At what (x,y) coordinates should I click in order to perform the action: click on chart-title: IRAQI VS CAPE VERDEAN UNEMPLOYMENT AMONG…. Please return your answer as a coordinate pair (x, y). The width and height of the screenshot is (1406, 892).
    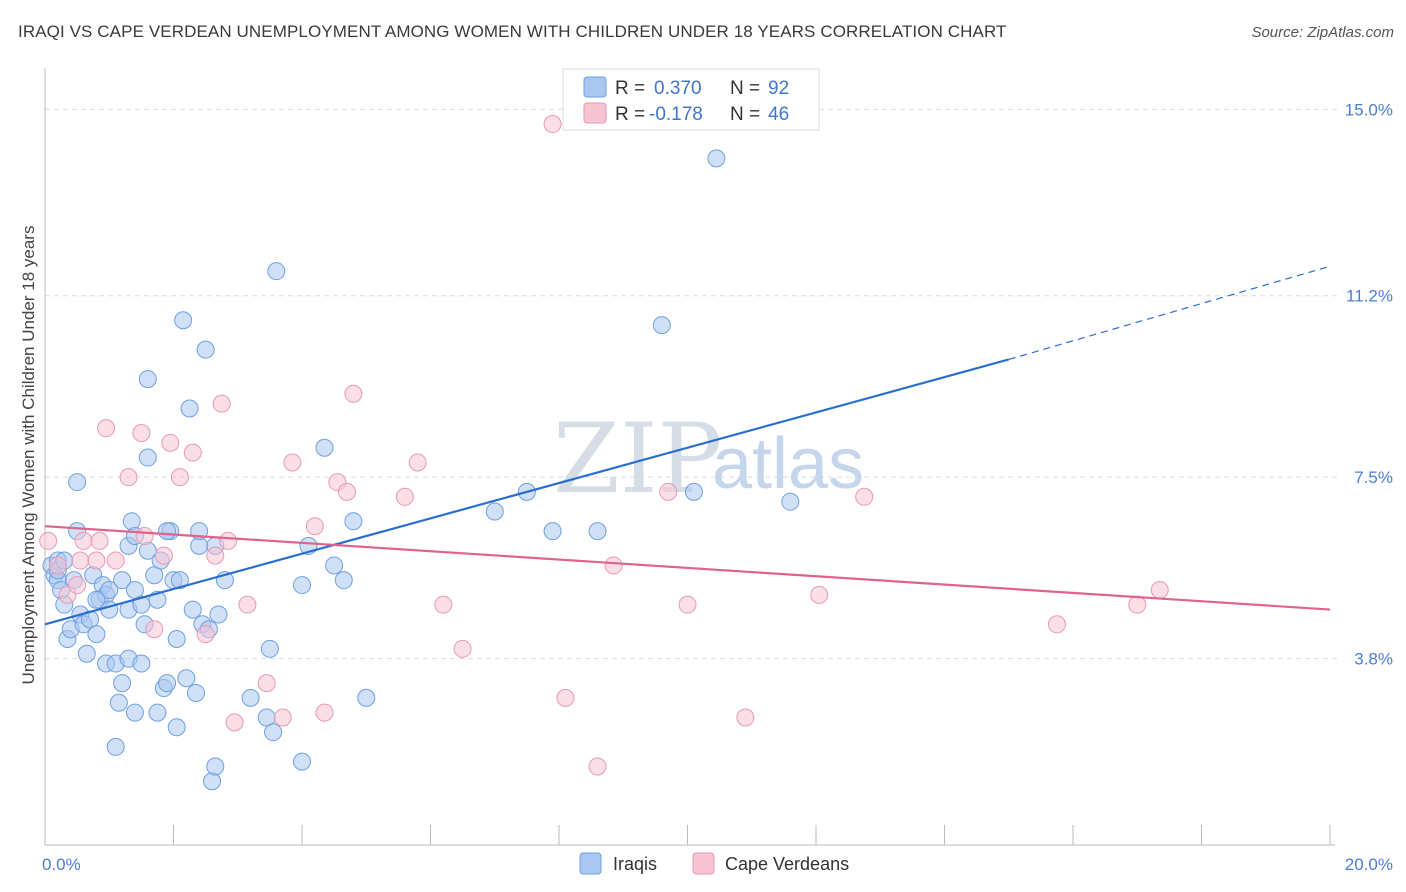
    Looking at the image, I should click on (512, 31).